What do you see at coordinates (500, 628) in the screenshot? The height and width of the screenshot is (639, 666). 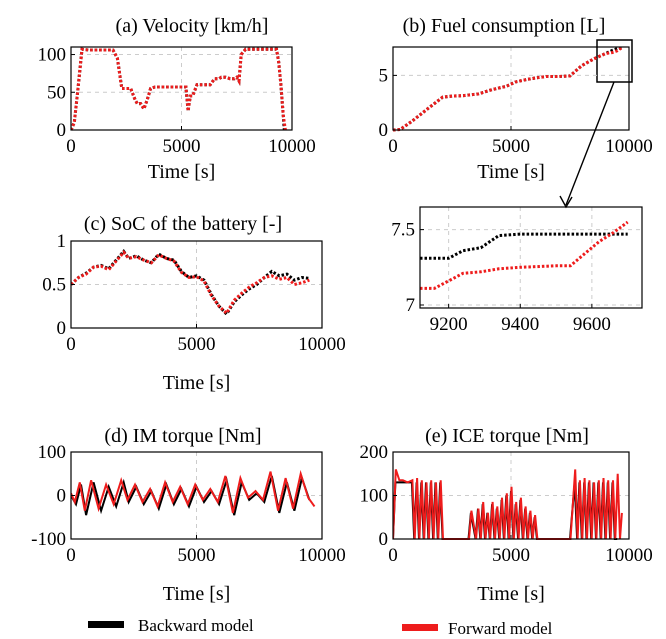 I see `legend-label-forward: Forward model` at bounding box center [500, 628].